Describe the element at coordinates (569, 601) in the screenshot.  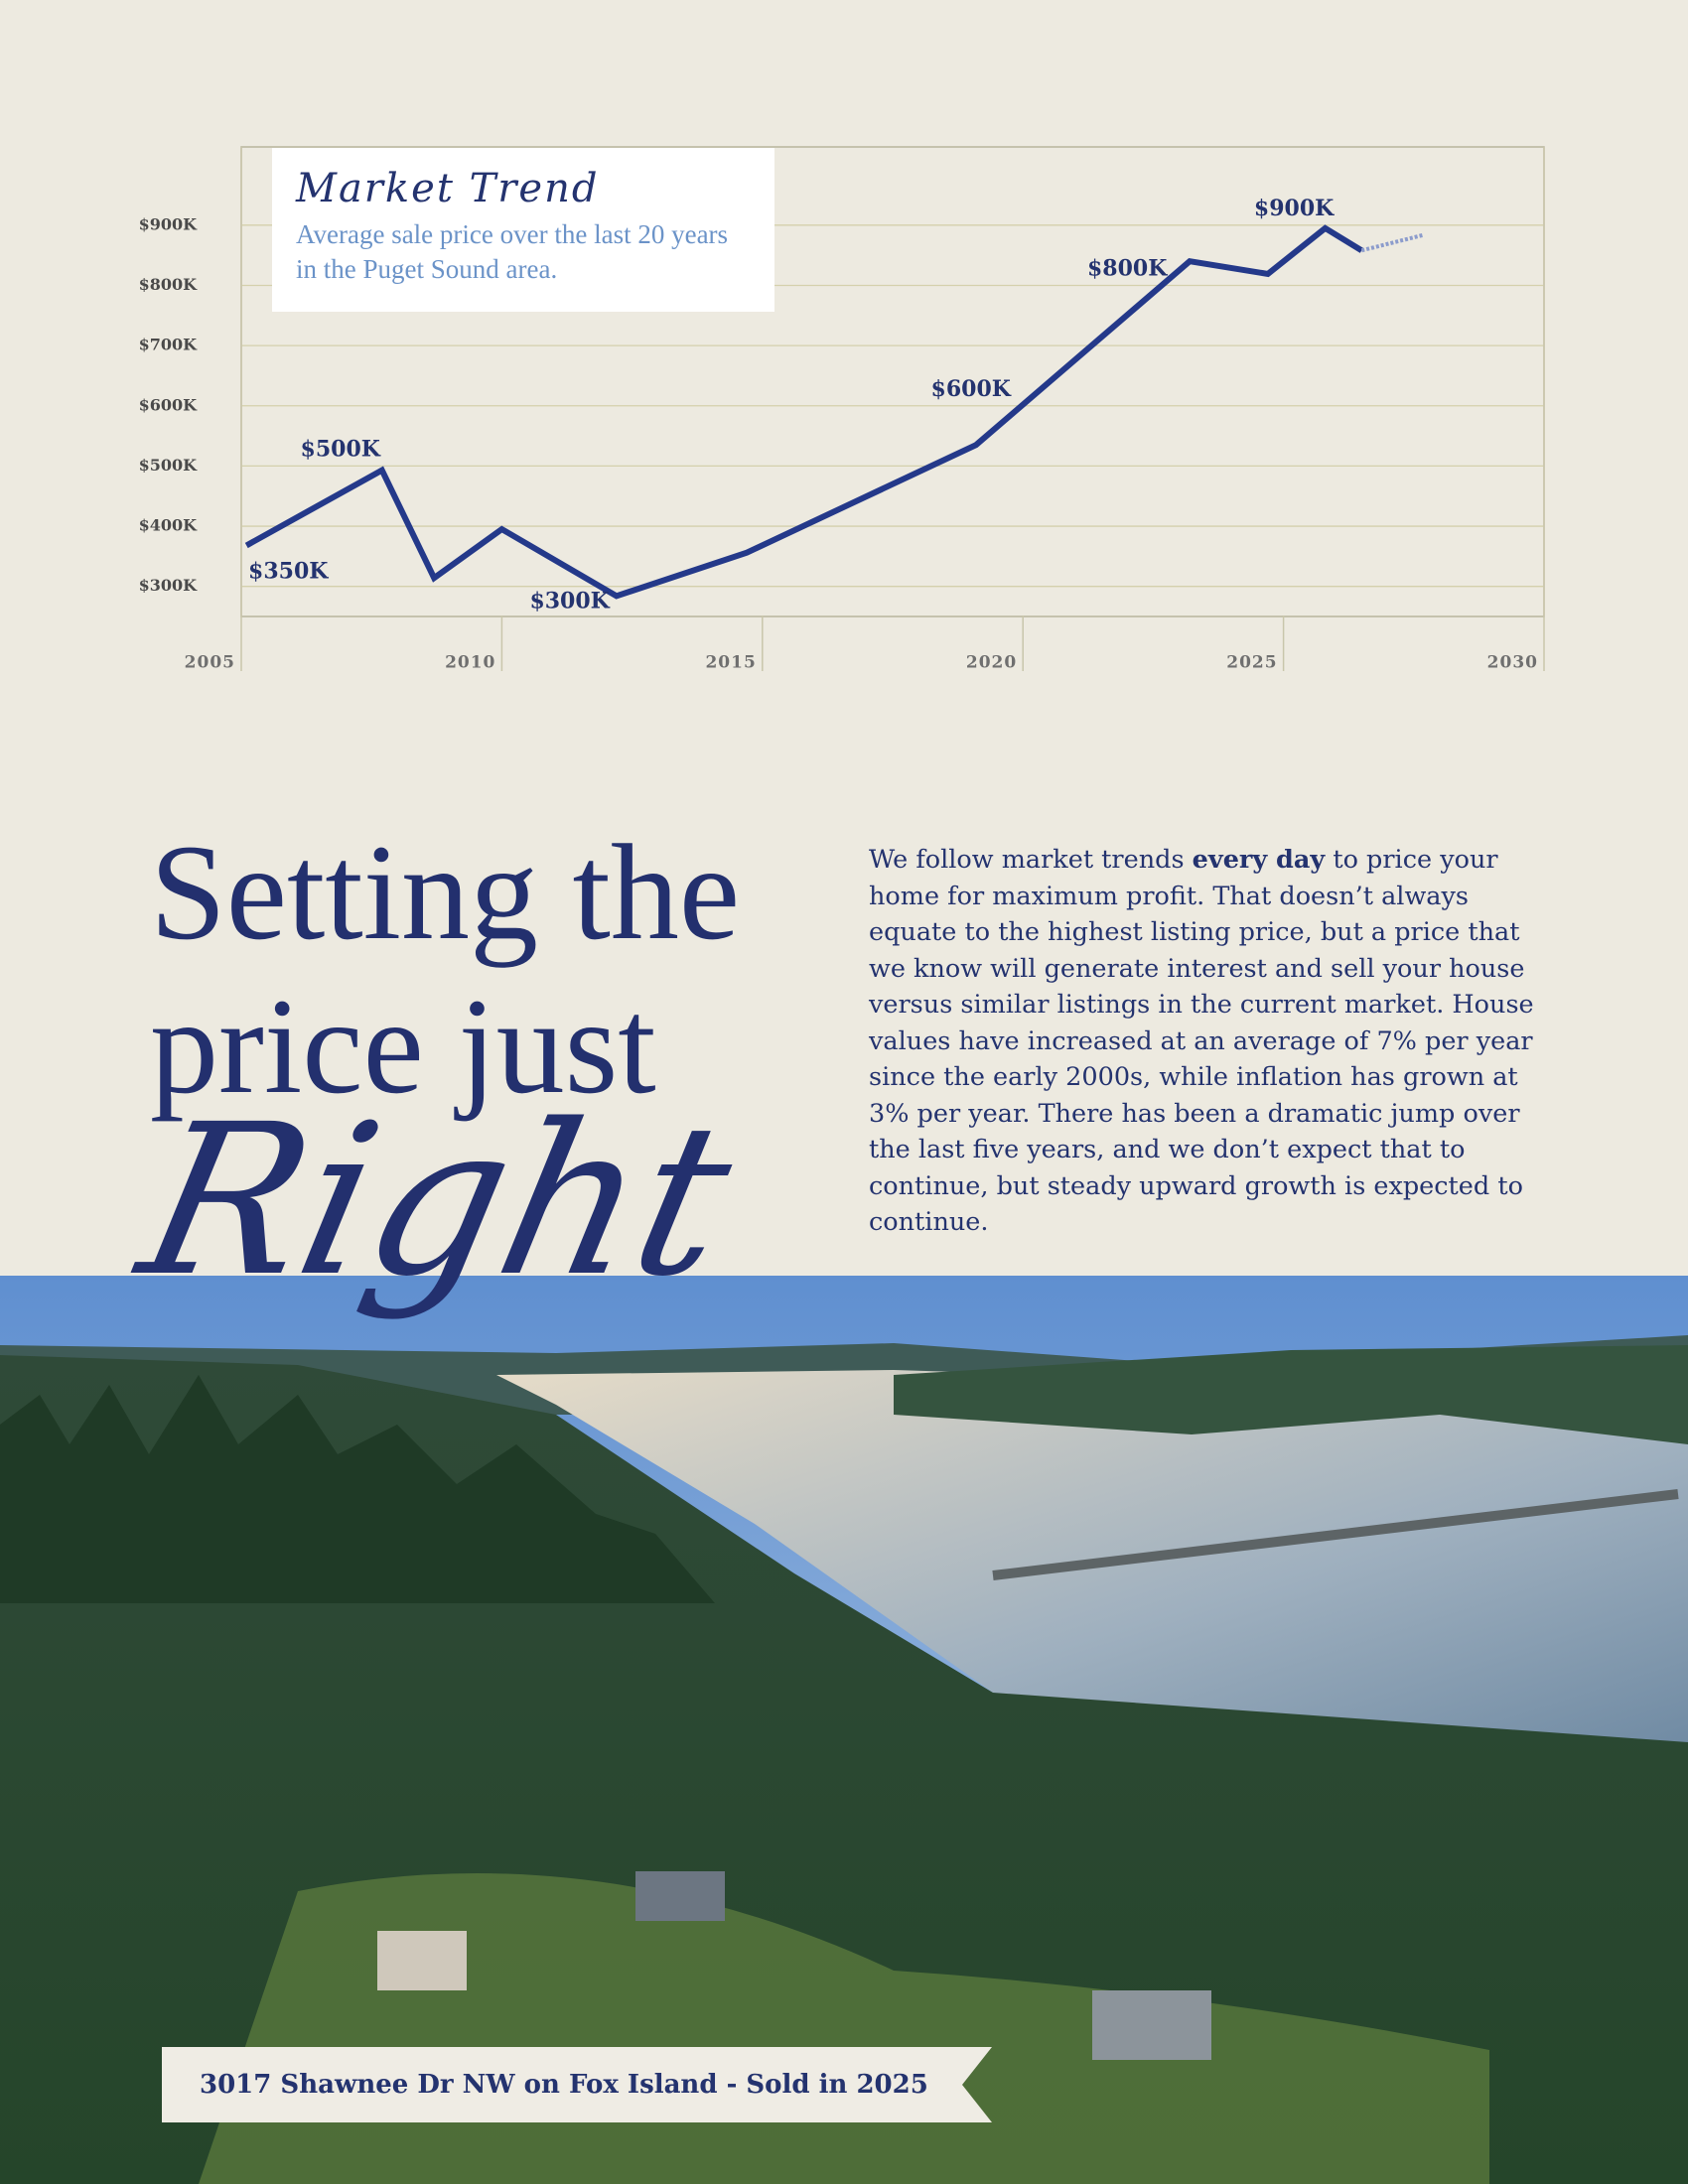
I see `data-label: $300K` at that location.